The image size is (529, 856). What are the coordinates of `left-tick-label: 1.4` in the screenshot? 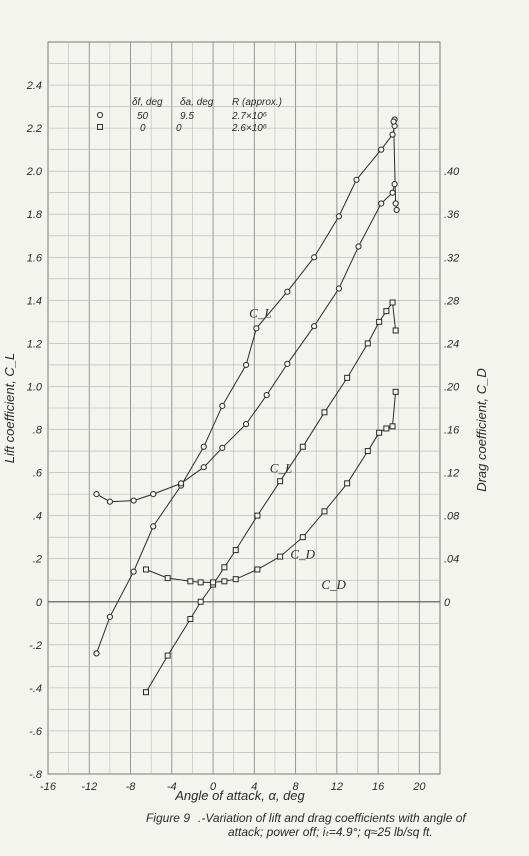 It's located at (34, 301).